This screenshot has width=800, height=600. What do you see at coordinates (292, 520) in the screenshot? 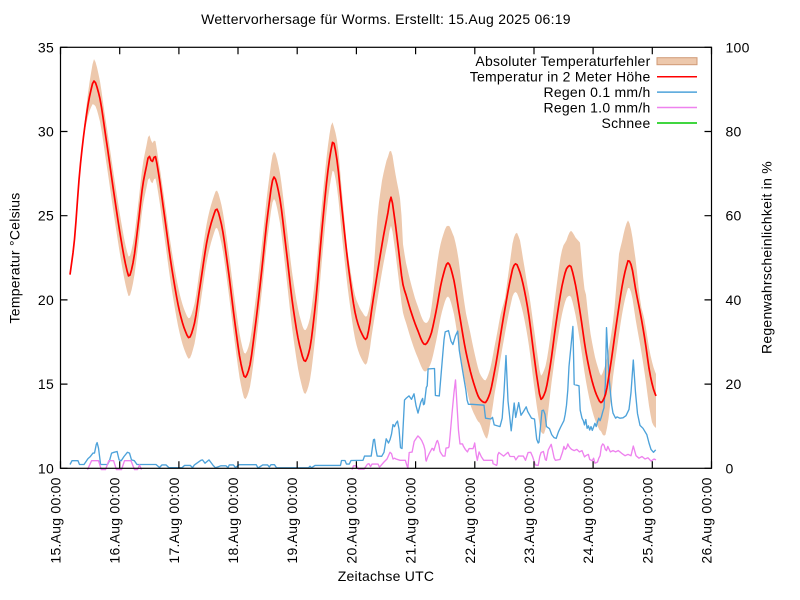
I see `svg-text: 19.Aug 00:00` at bounding box center [292, 520].